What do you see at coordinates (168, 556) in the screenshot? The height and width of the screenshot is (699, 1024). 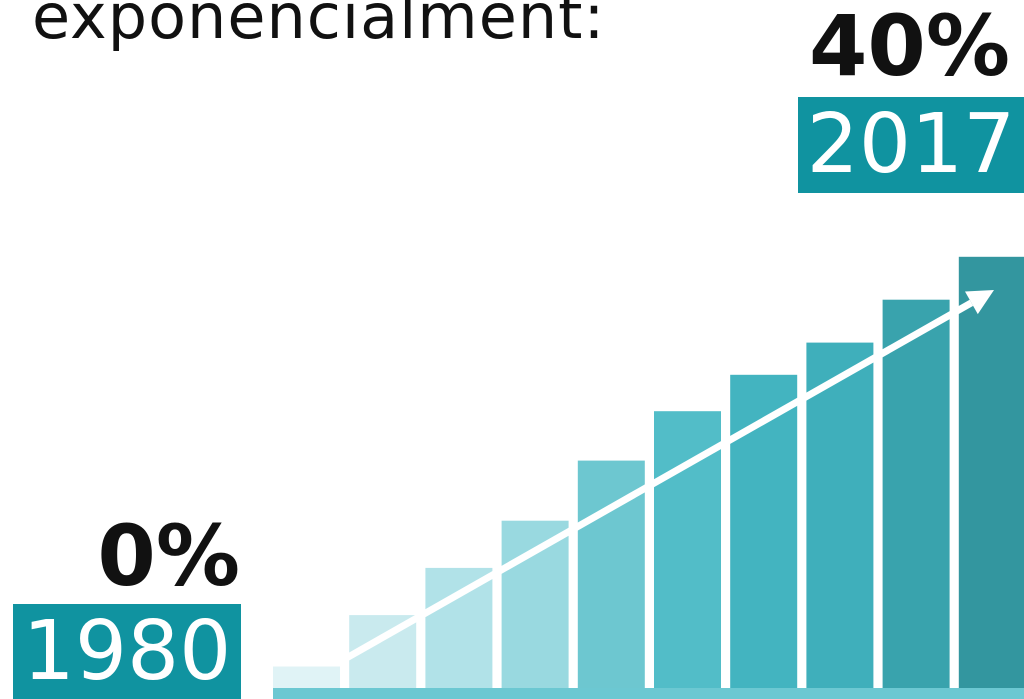 I see `start-percentage-label: 0%` at bounding box center [168, 556].